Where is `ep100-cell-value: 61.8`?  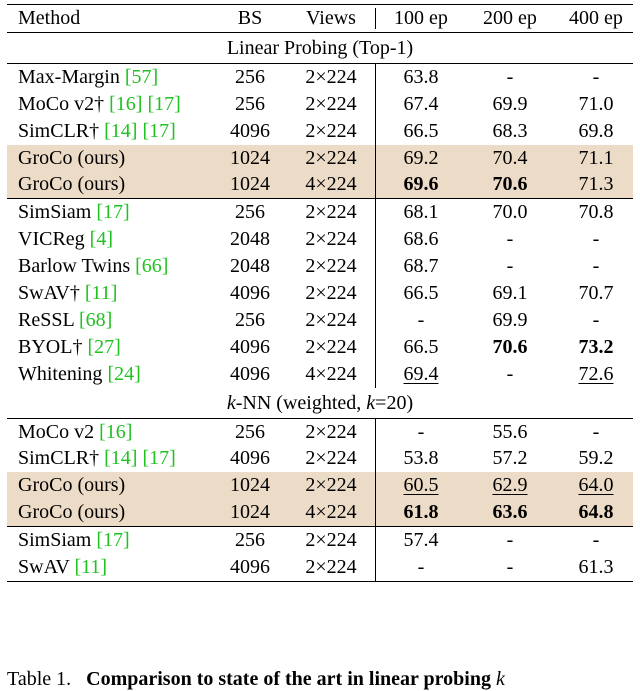
ep100-cell-value: 61.8 is located at coordinates (421, 512).